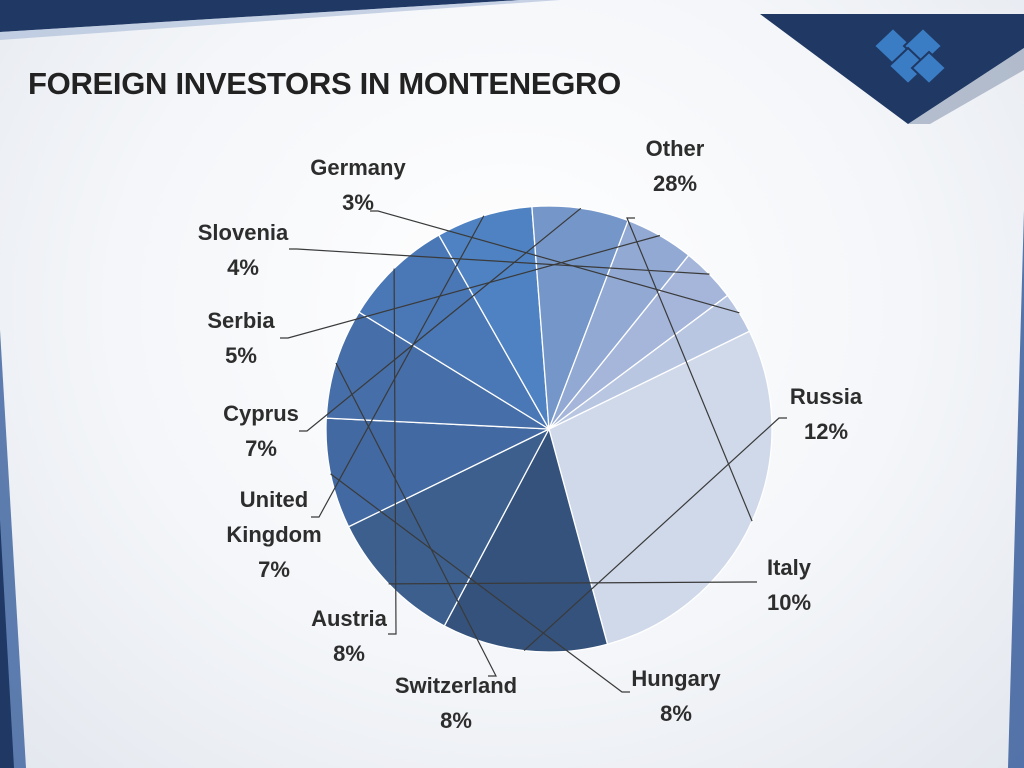 The width and height of the screenshot is (1024, 768). Describe the element at coordinates (392, 451) in the screenshot. I see `leader-line-austria` at that location.